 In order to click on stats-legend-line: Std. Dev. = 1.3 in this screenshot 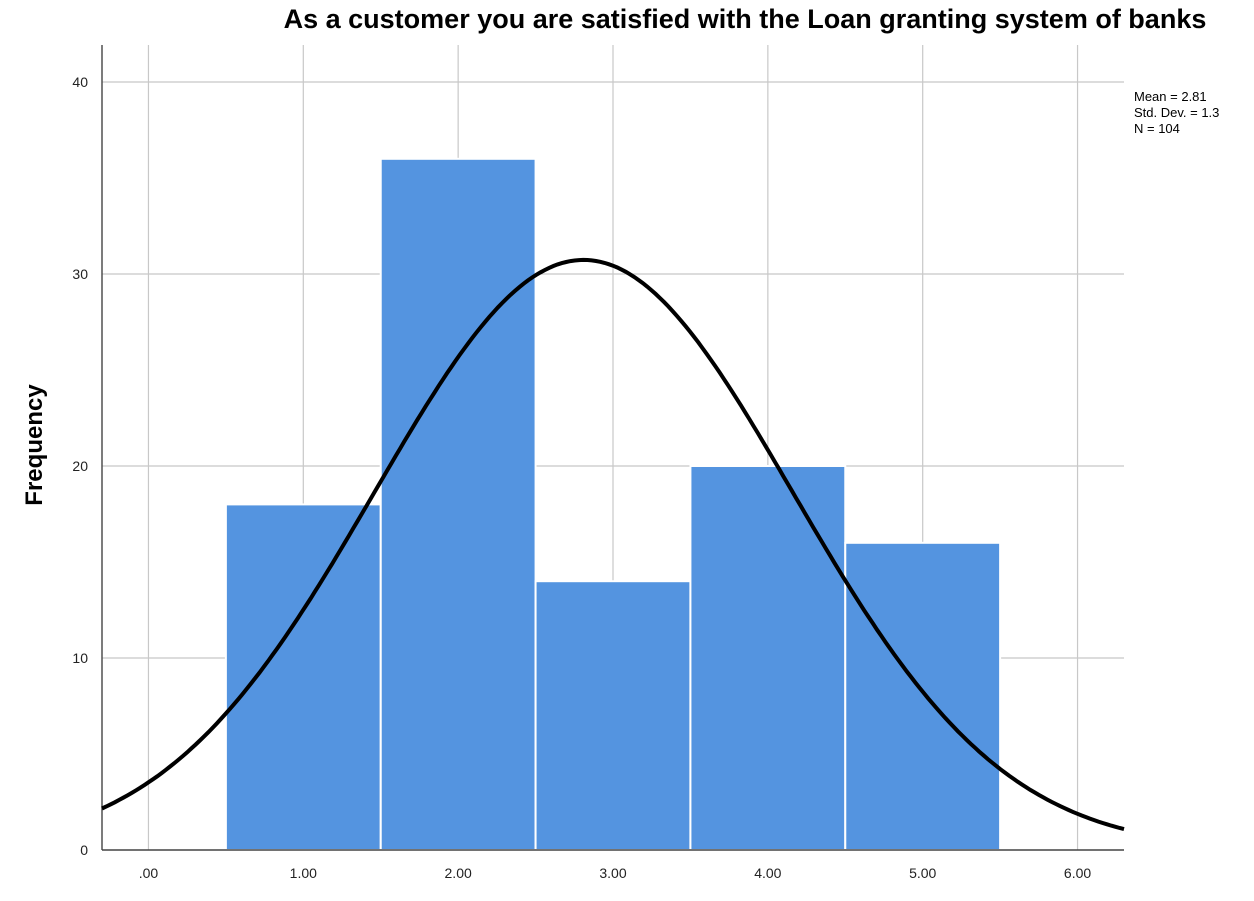, I will do `click(1176, 112)`.